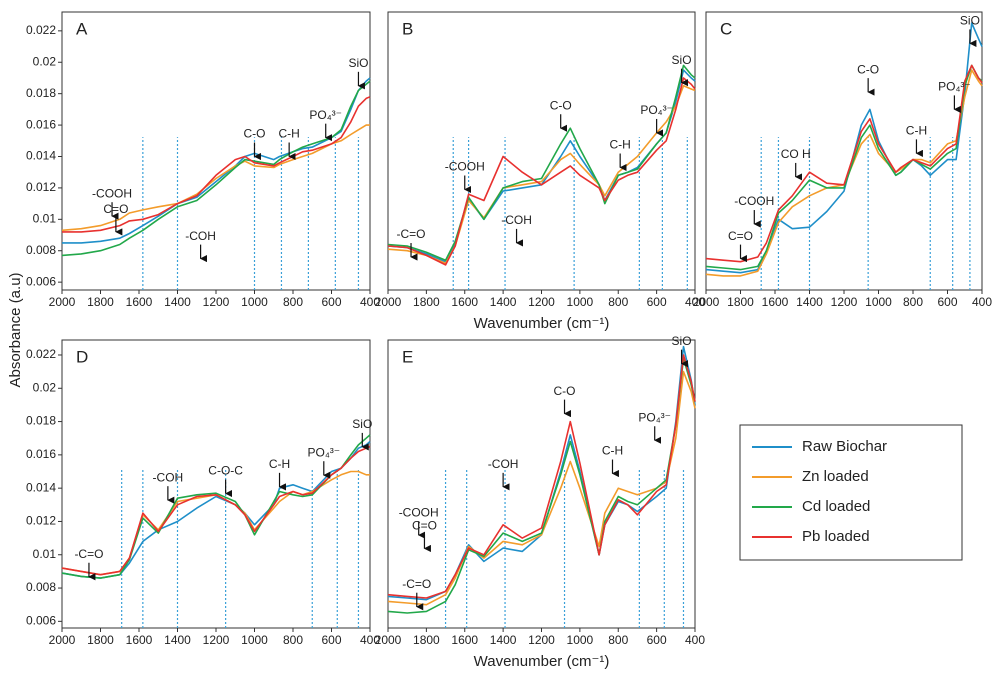 The height and width of the screenshot is (682, 995). Describe the element at coordinates (407, 28) in the screenshot. I see `panel-label: B` at that location.